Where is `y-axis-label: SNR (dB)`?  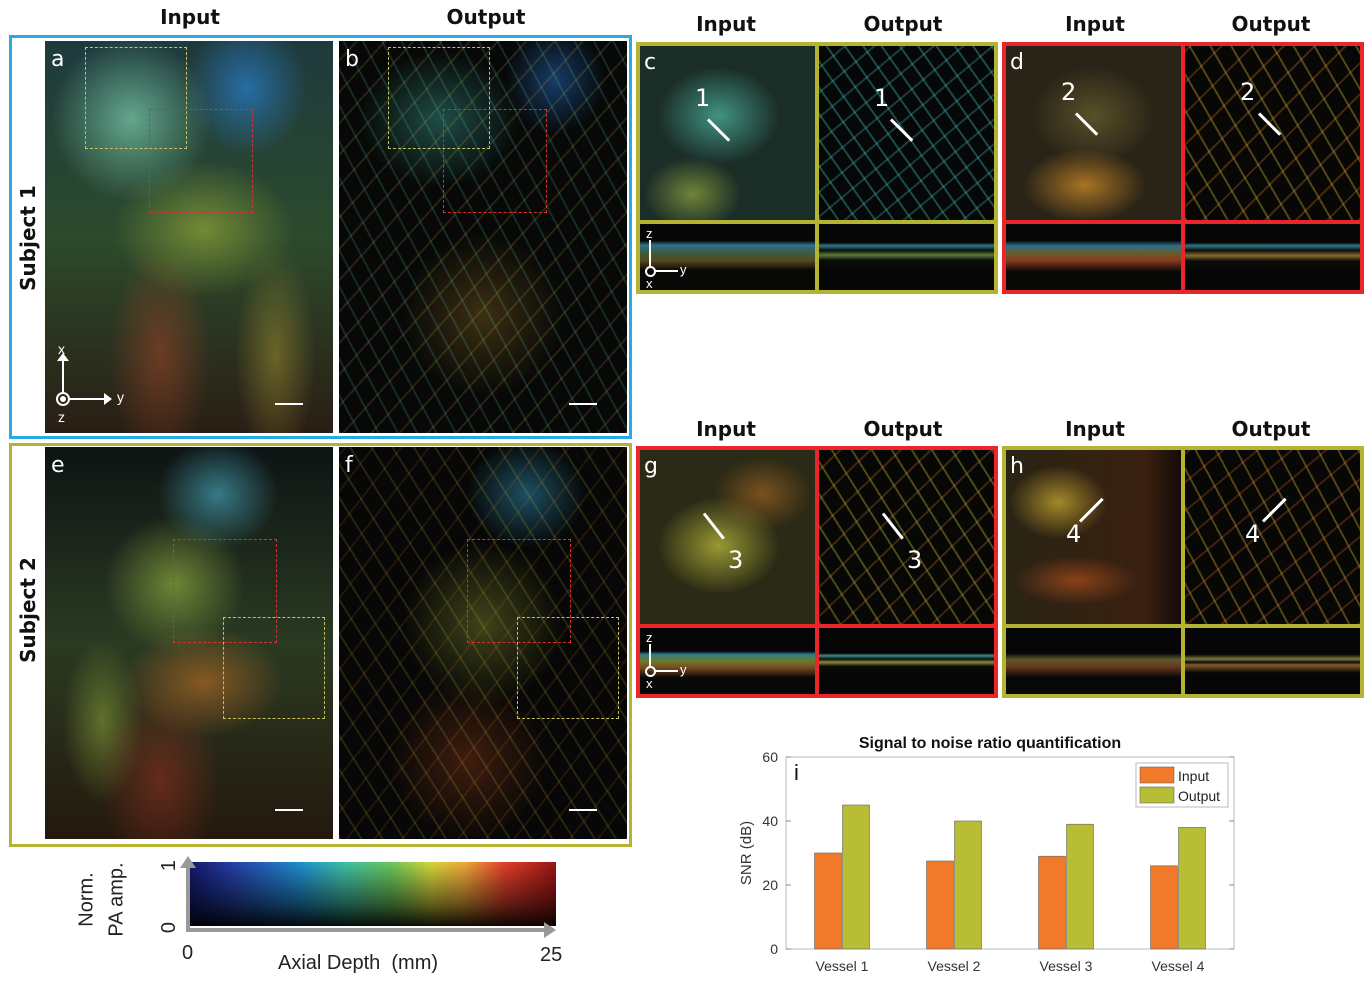
y-axis-label: SNR (dB) is located at coordinates (746, 853).